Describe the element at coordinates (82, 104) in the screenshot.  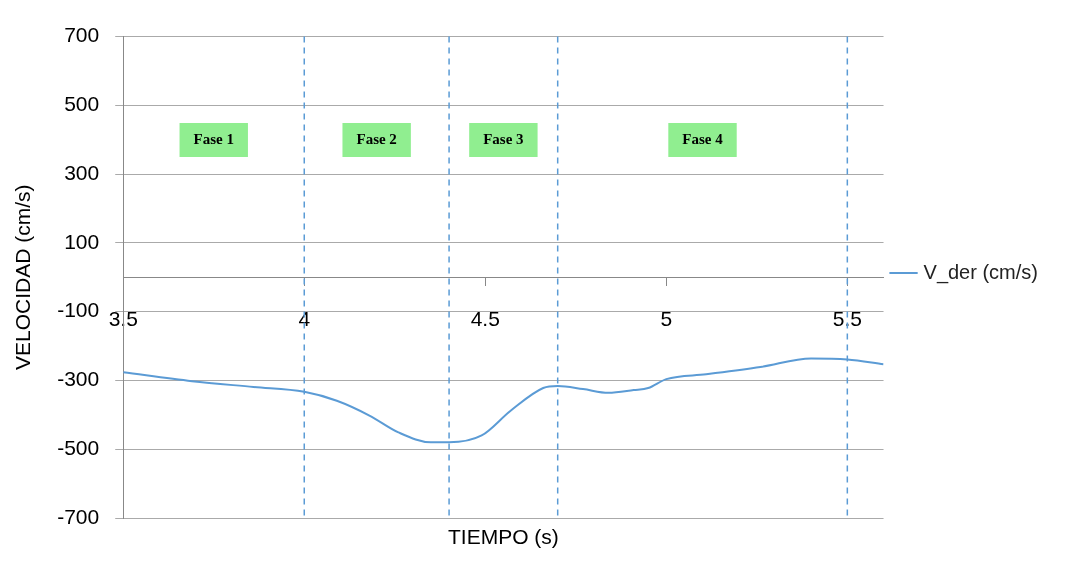
I see `y-tick-label: 500` at that location.